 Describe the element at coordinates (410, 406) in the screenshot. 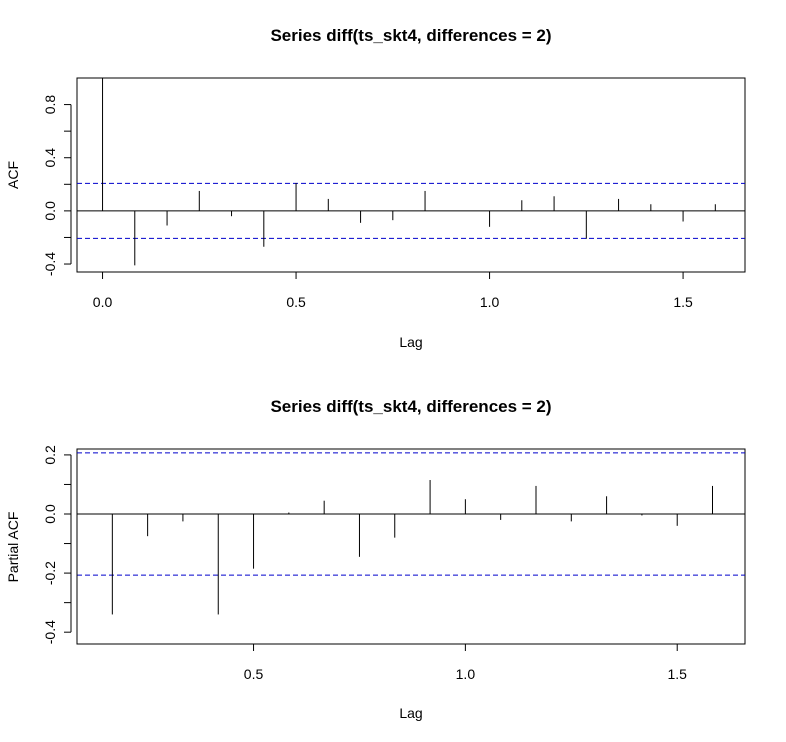

I see `pacf-chart-title: Series diff(ts_skt4, differences = 2)` at that location.